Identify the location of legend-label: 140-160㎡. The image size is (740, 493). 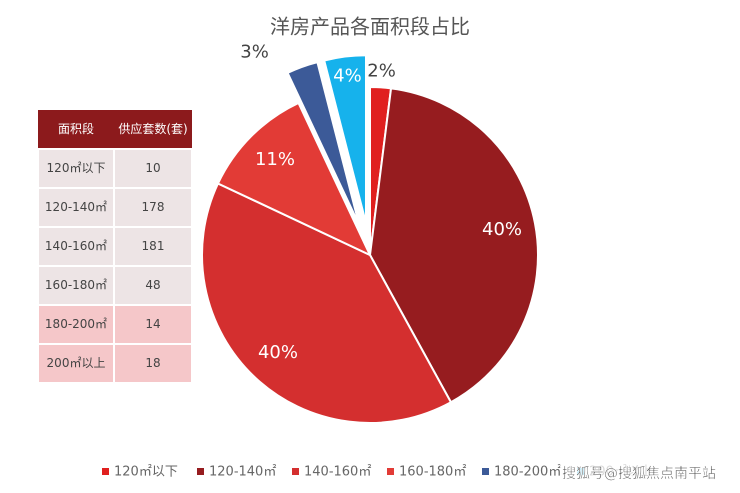
(337, 472).